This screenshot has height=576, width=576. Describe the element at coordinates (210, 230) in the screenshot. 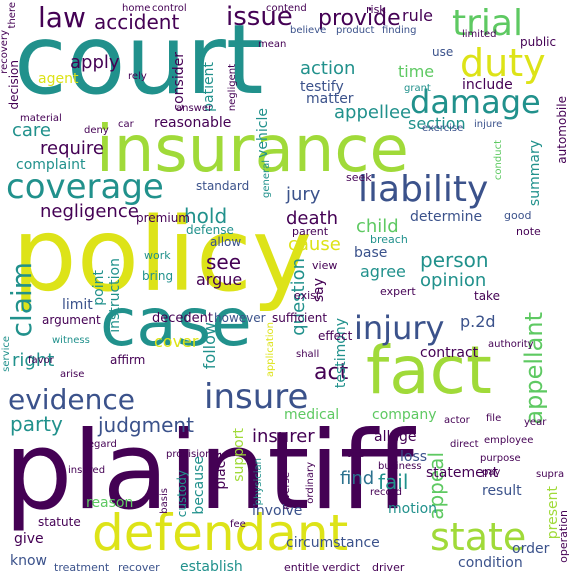

I see `word-defense: defense` at that location.